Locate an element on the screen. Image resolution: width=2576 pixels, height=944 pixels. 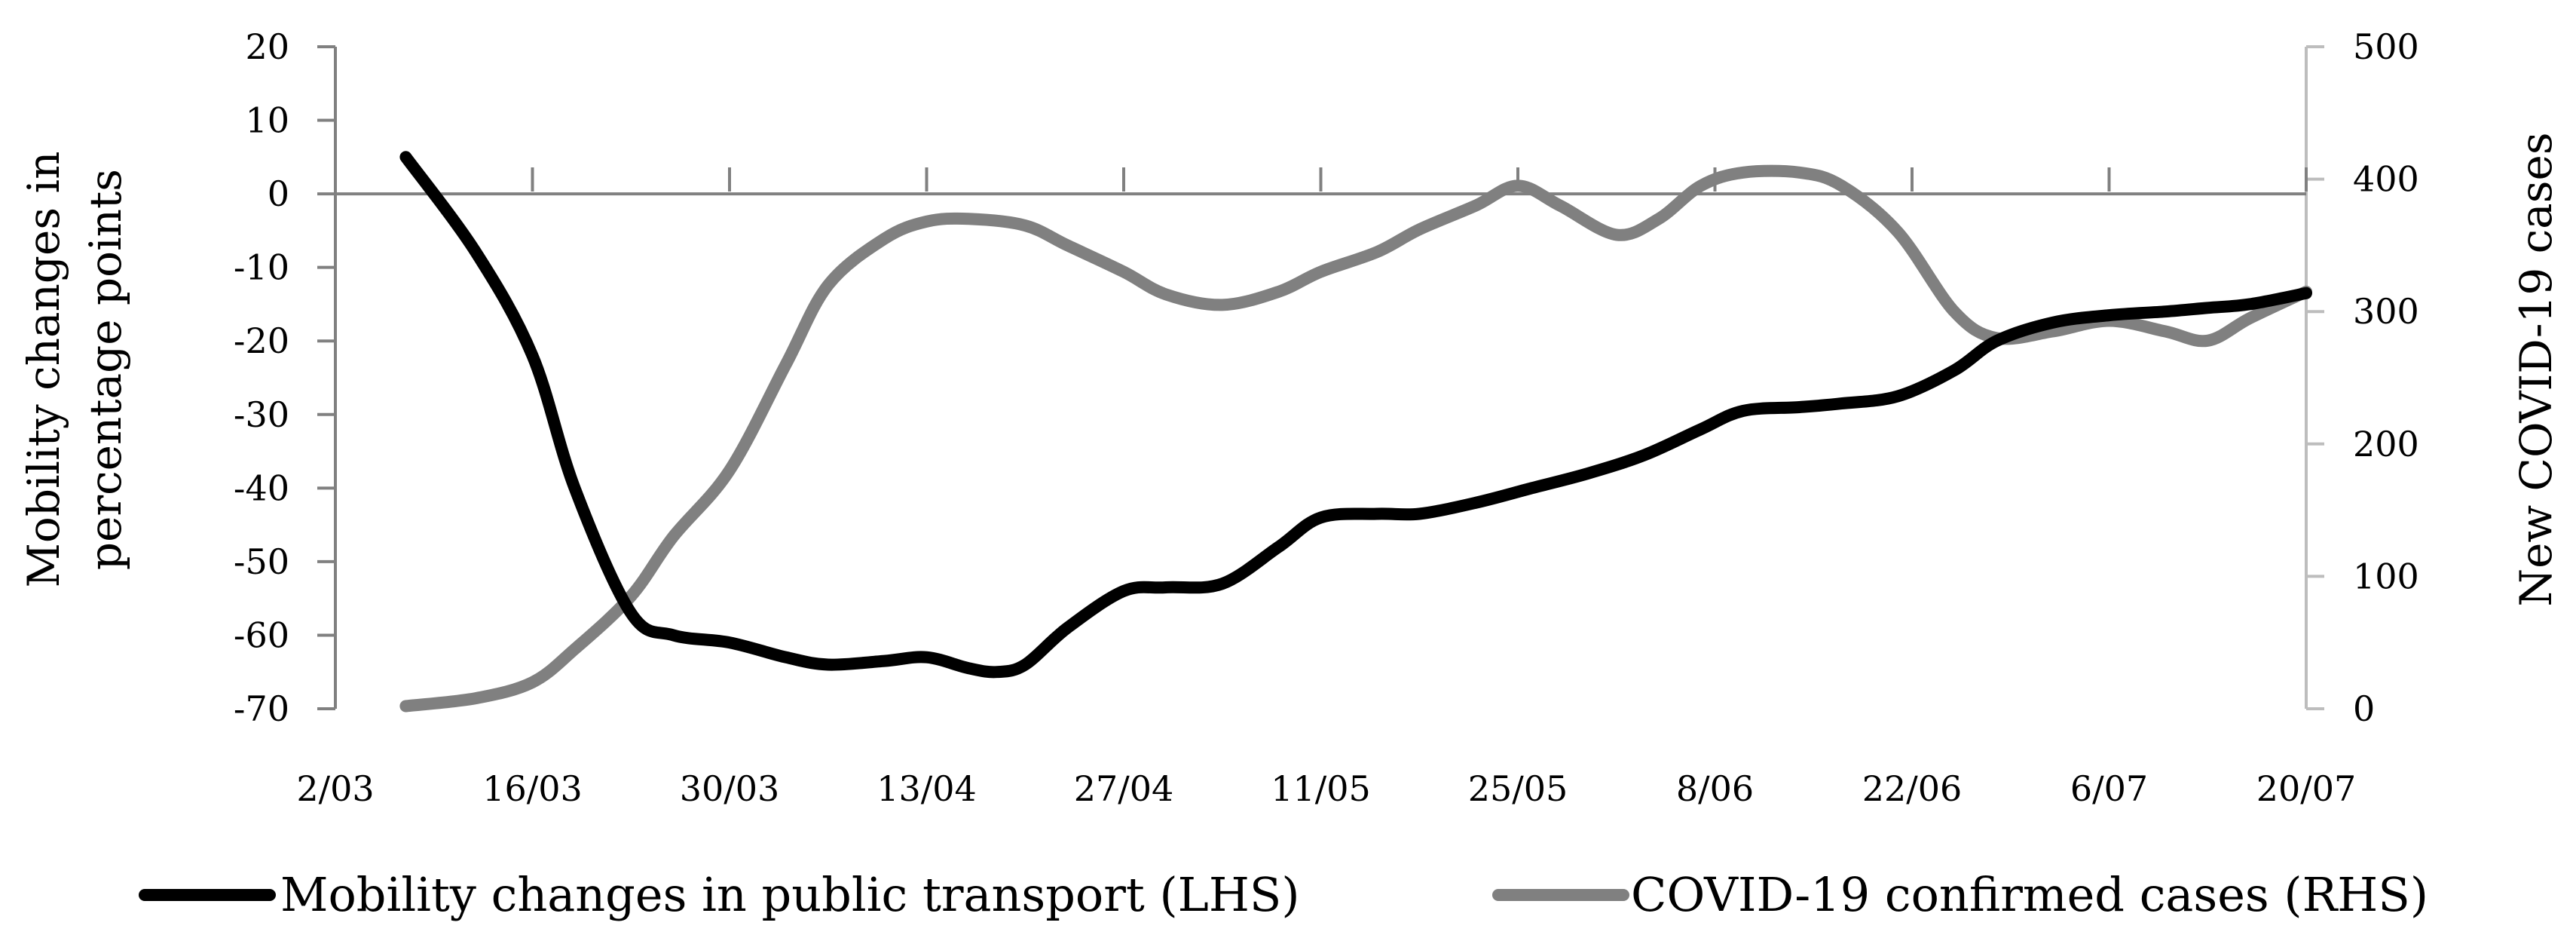
right-tick-label: 100 is located at coordinates (2386, 576).